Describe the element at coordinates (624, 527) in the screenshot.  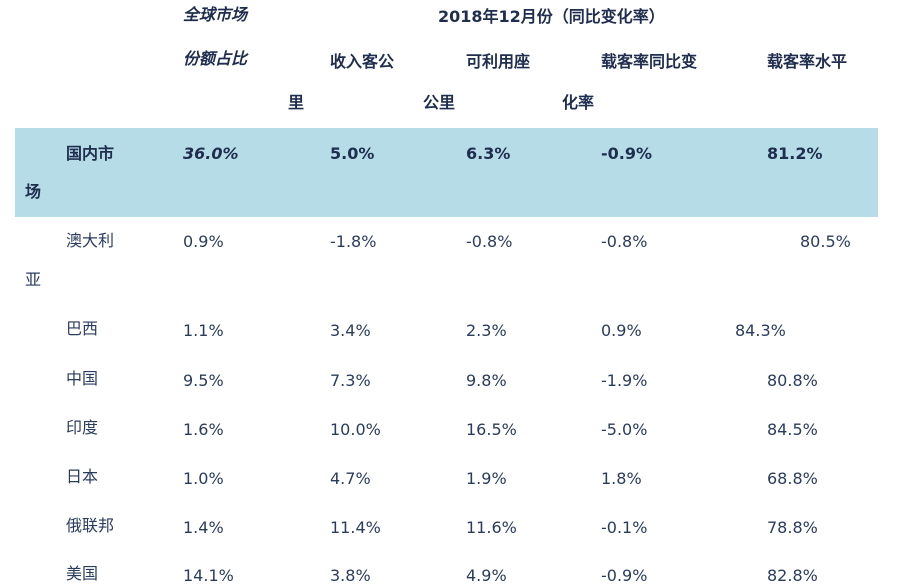
I see `row-russia-plf-change: -0.1%` at that location.